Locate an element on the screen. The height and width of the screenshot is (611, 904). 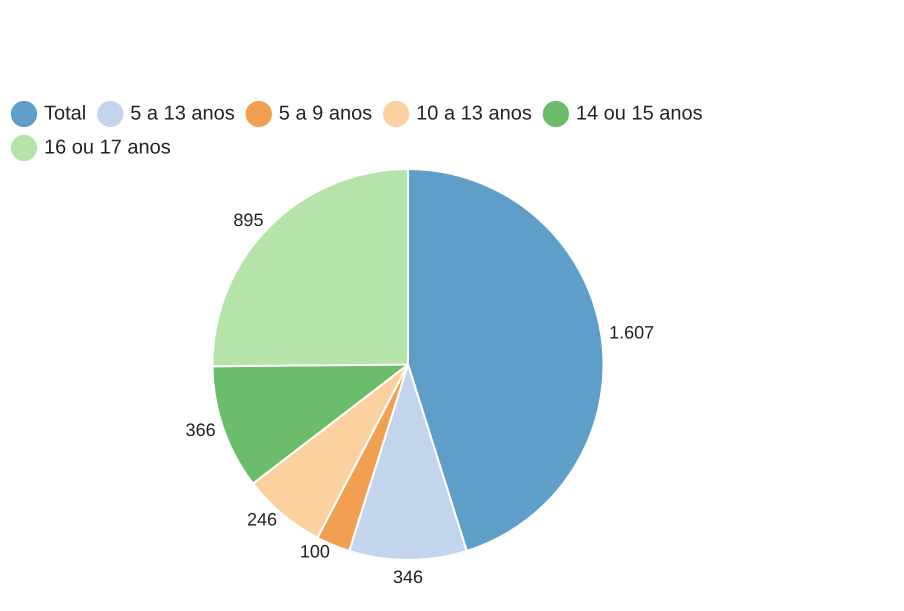
legend-label: 14 ou 15 anos is located at coordinates (639, 113).